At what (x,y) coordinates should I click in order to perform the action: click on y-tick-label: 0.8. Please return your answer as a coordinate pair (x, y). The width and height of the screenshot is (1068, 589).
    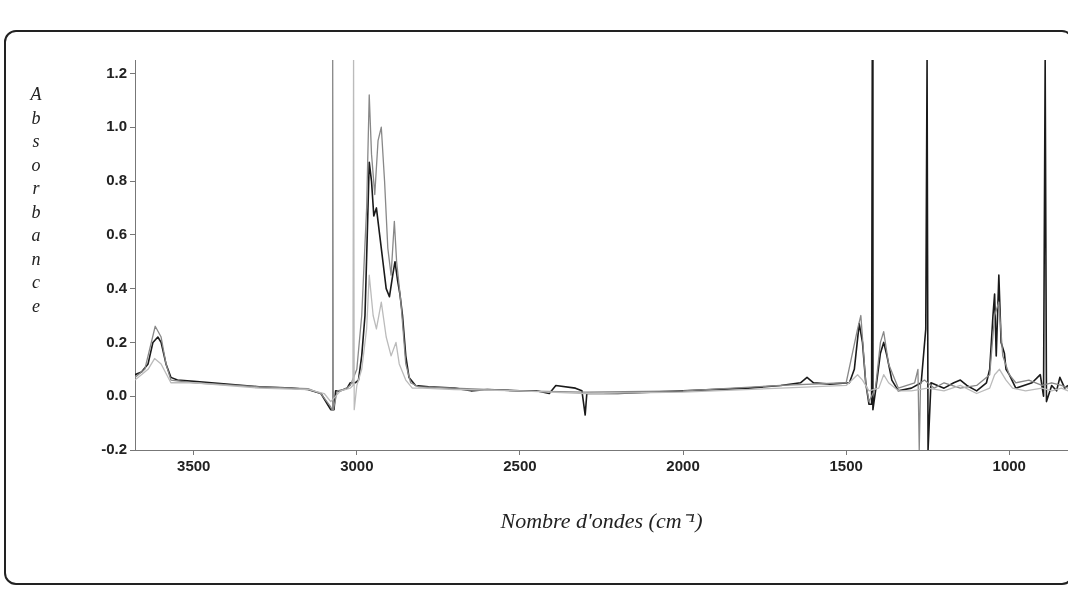
    Looking at the image, I should click on (116, 180).